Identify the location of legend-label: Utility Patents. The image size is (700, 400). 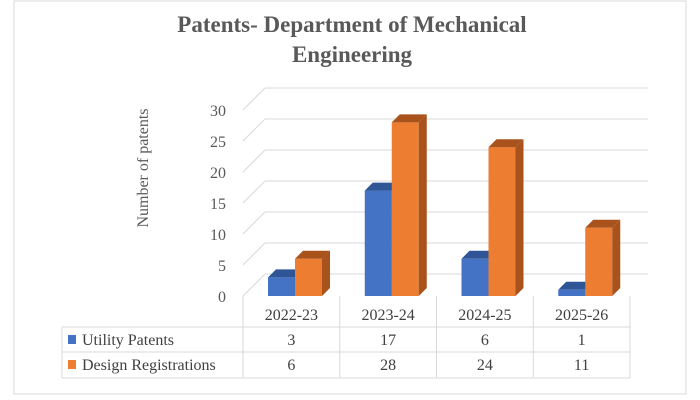
(128, 340).